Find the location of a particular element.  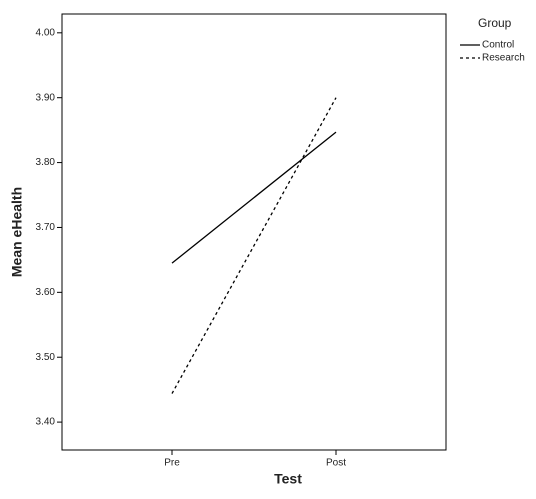

y-tick-label: 3.50 is located at coordinates (46, 357).